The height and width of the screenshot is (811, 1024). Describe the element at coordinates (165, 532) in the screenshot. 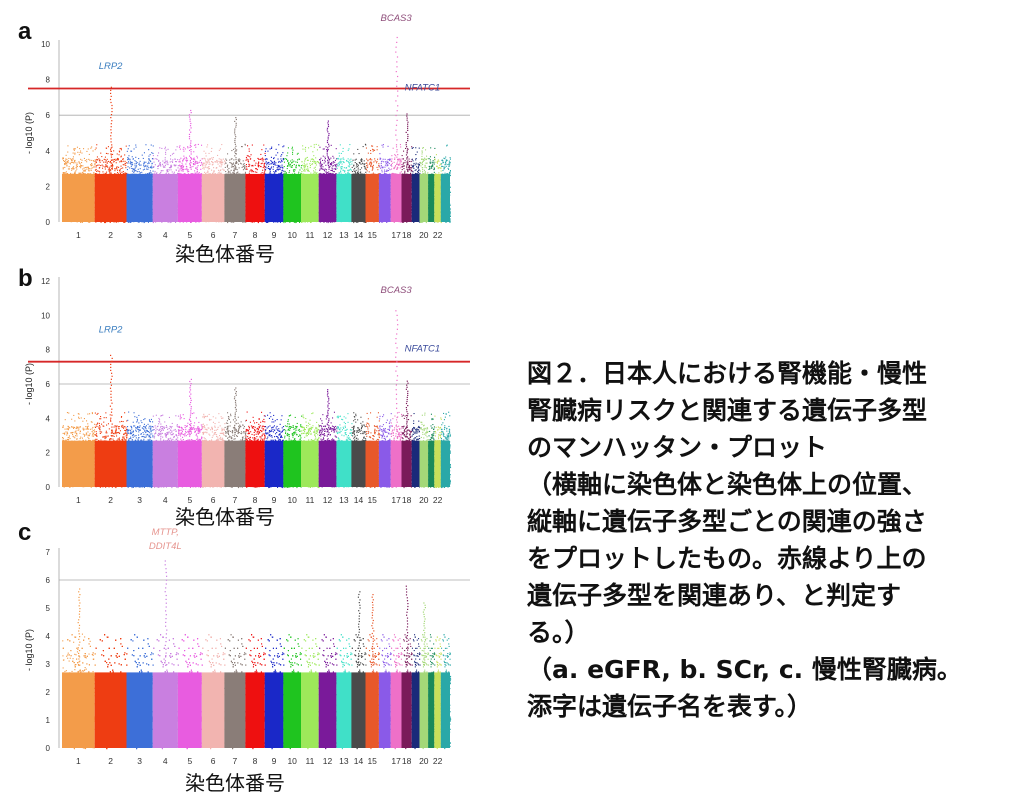

I see `gene-annotation: MTTP,` at that location.